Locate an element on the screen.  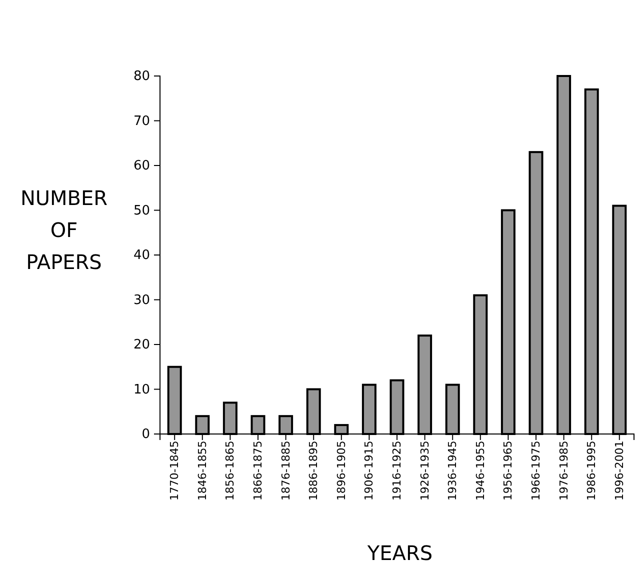
y-axis-title: NUMBER OF PAPERS is located at coordinates (64, 230).